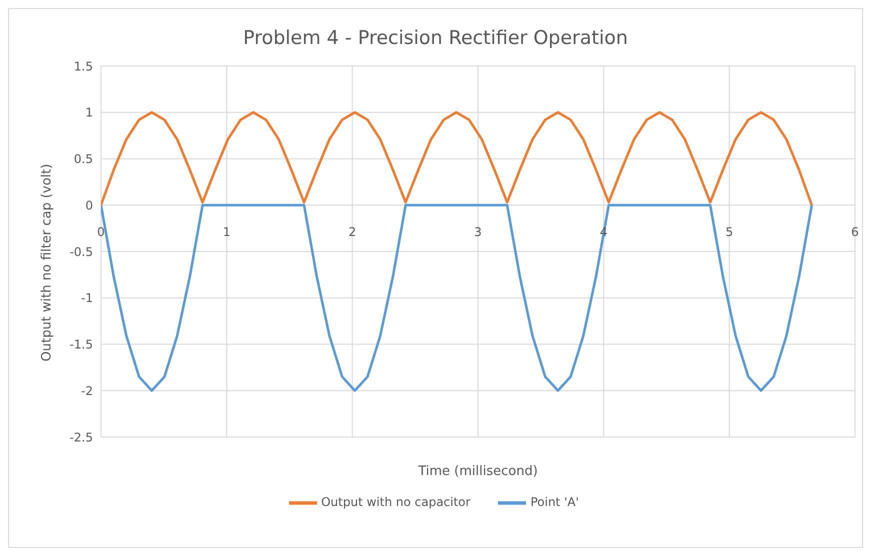 This screenshot has width=871, height=556. I want to click on chart-title: Problem 4 - Precision Rectifier Operation, so click(435, 38).